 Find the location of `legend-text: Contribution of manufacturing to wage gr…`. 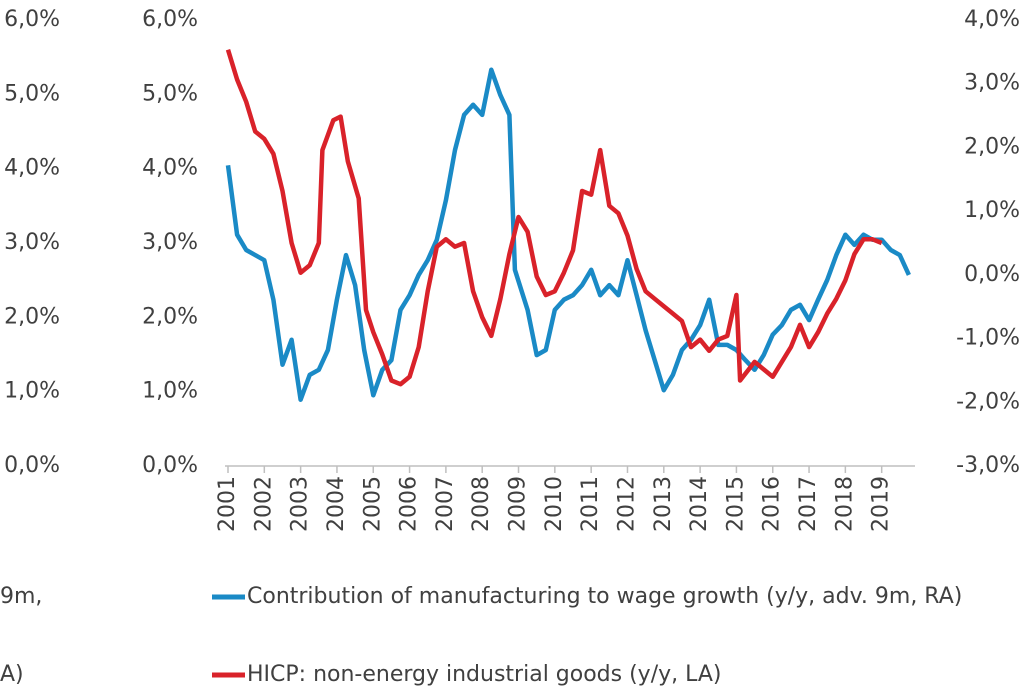

legend-text: Contribution of manufacturing to wage gr… is located at coordinates (605, 596).